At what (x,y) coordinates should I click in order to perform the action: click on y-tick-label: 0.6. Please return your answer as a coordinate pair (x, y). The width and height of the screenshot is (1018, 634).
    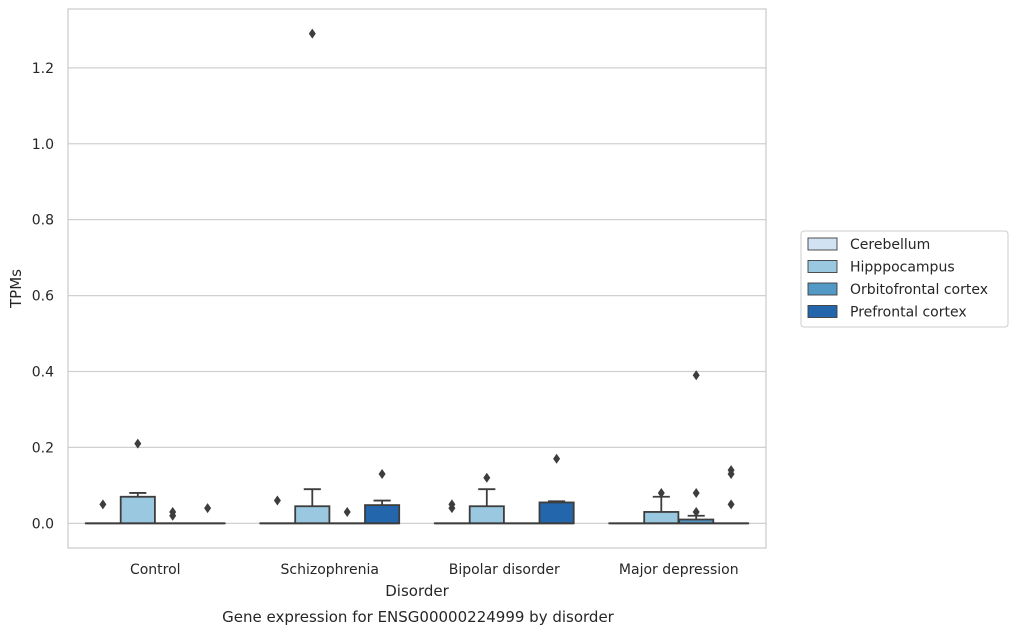
    Looking at the image, I should click on (43, 297).